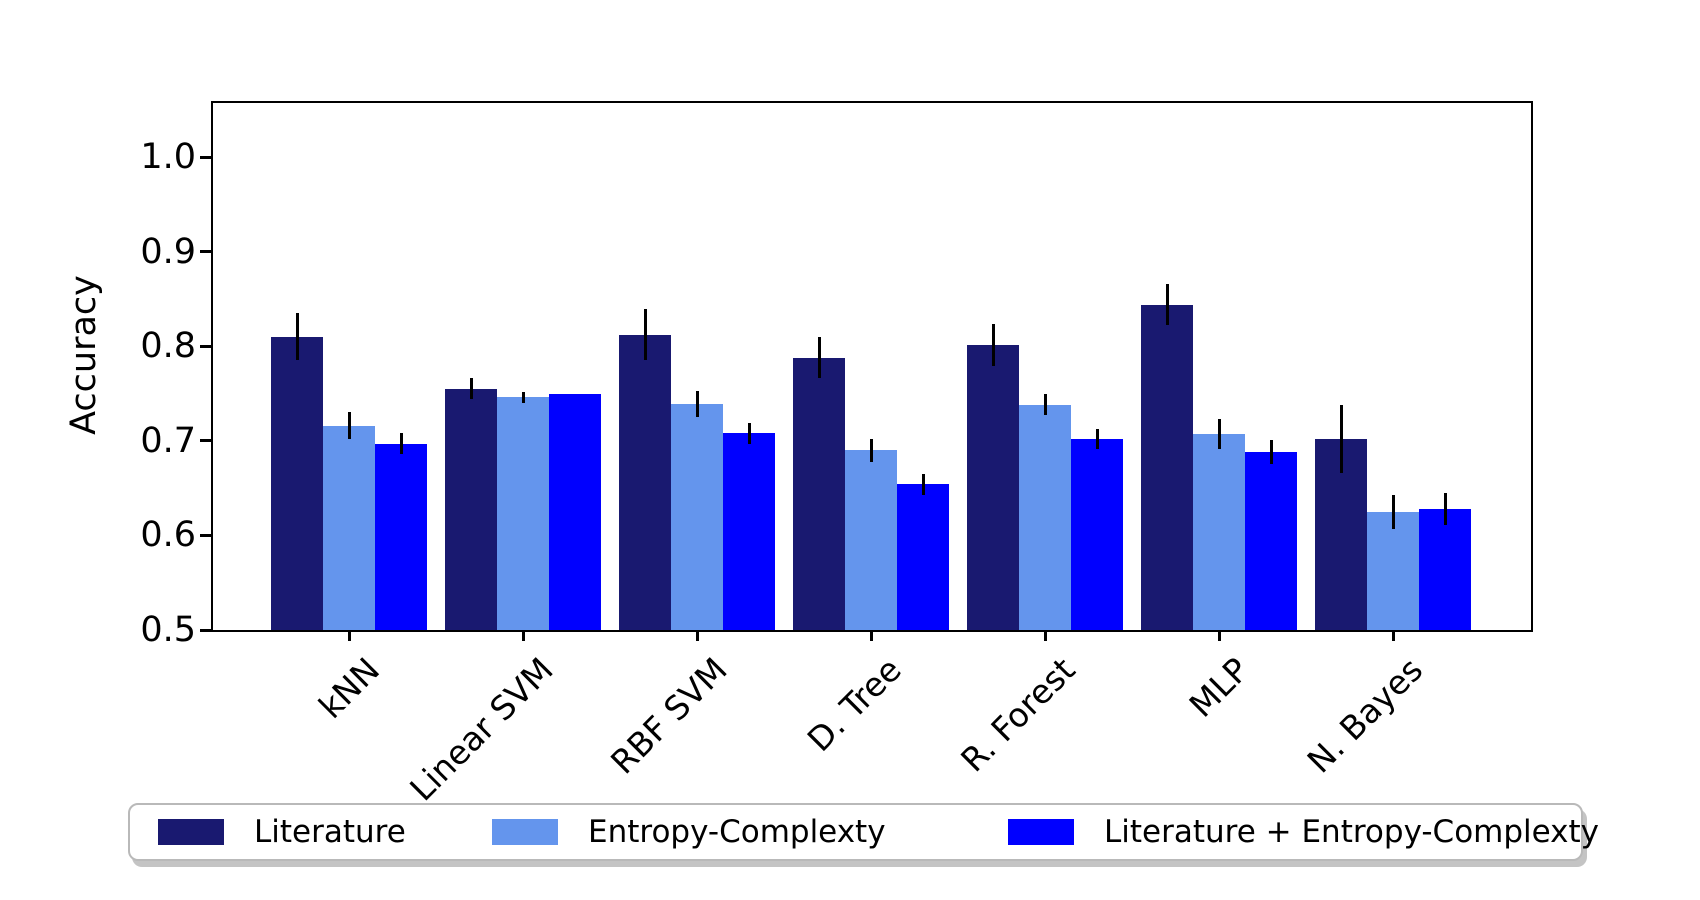  Describe the element at coordinates (349, 425) in the screenshot. I see `error-bar-entropy-complexty-knn` at that location.